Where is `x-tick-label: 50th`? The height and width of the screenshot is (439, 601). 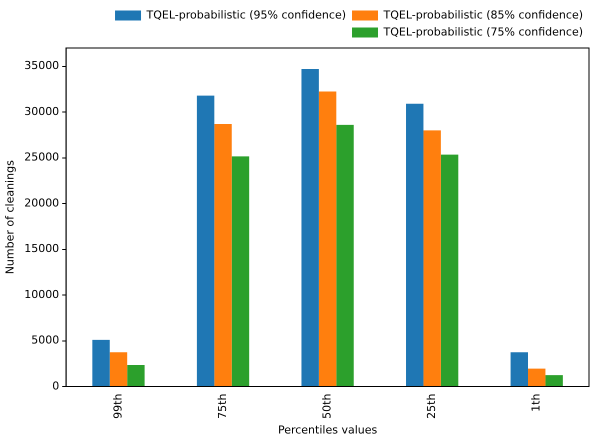 x-tick-label: 50th is located at coordinates (327, 406).